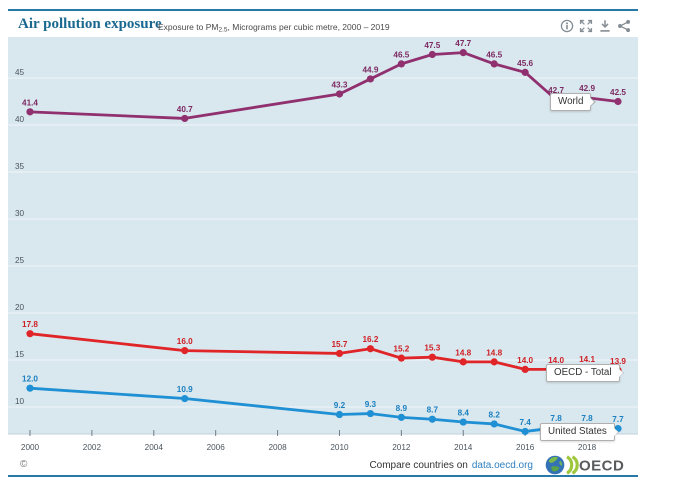 The image size is (673, 497). I want to click on data-point-label: 8.4, so click(464, 413).